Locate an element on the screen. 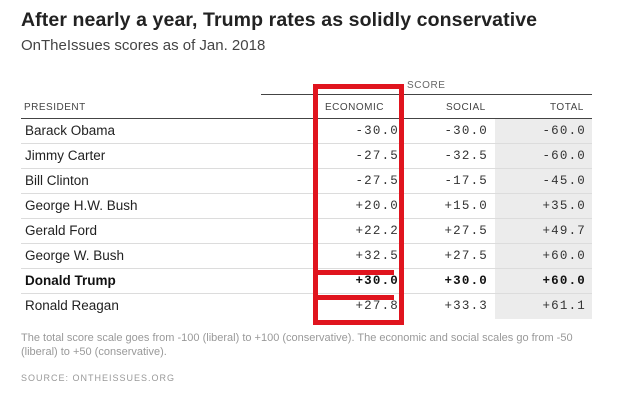 The width and height of the screenshot is (627, 405). table-row: Gerald Ford +22.2 +27.5 +49.7 is located at coordinates (306, 231).